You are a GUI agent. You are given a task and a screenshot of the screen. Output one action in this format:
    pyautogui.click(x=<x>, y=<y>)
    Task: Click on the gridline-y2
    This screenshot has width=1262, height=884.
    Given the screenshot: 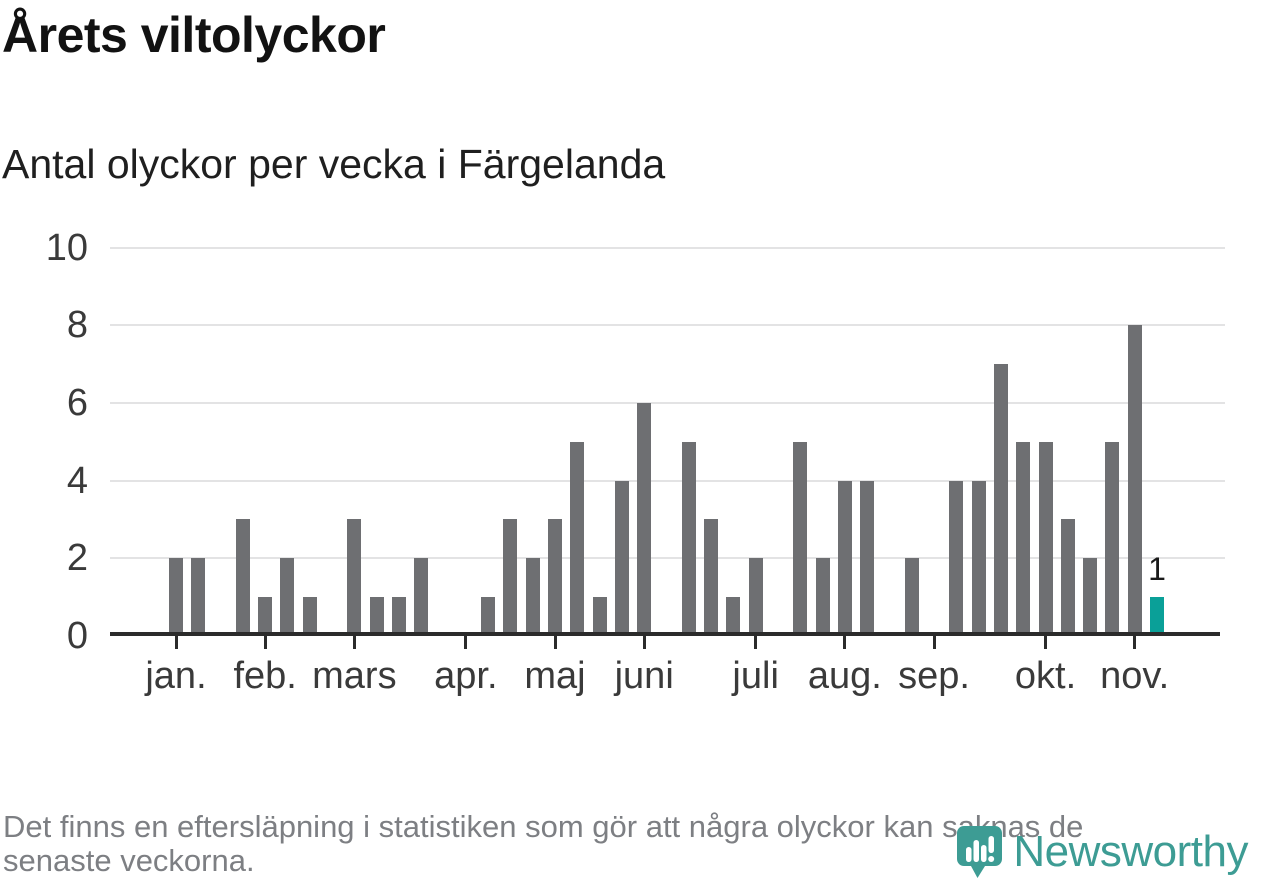 What is the action you would take?
    pyautogui.click(x=667, y=558)
    